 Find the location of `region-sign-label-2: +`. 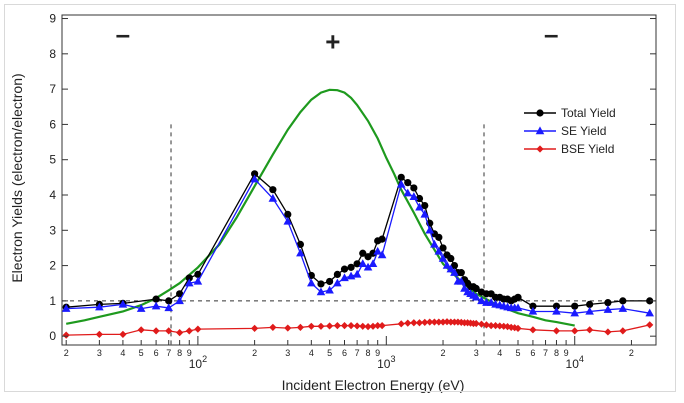

region-sign-label-2: + is located at coordinates (332, 41).